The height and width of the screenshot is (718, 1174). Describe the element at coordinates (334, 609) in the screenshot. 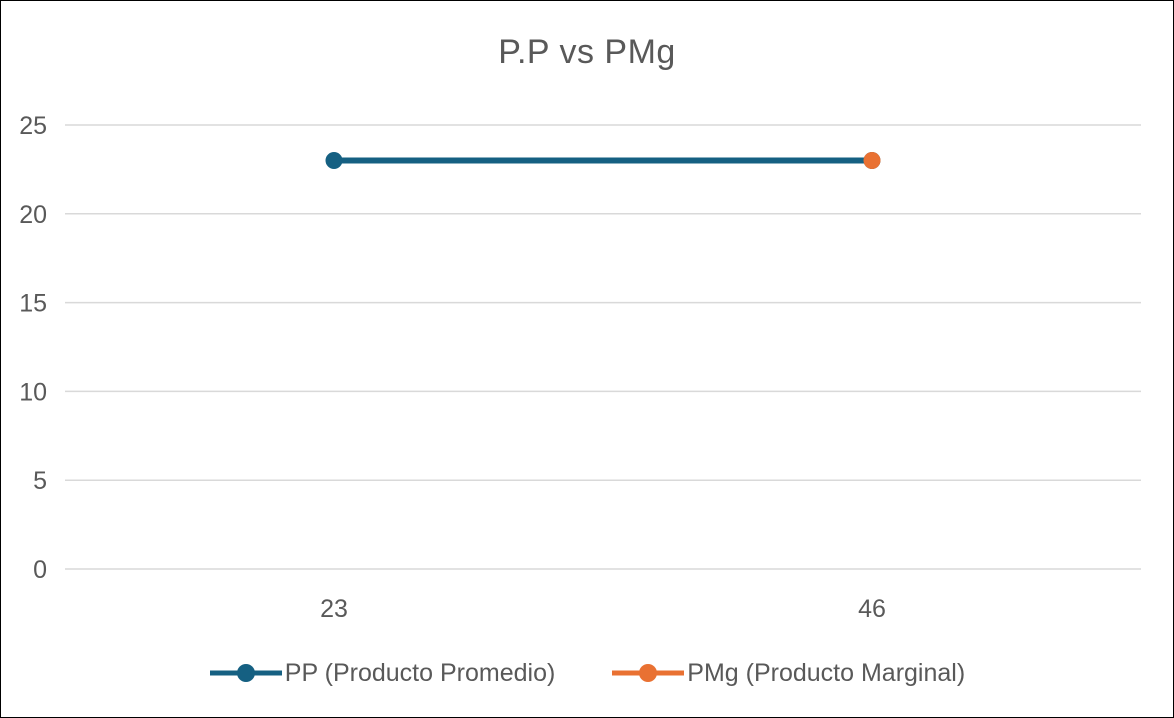

I see `x-tick-label: 23` at that location.